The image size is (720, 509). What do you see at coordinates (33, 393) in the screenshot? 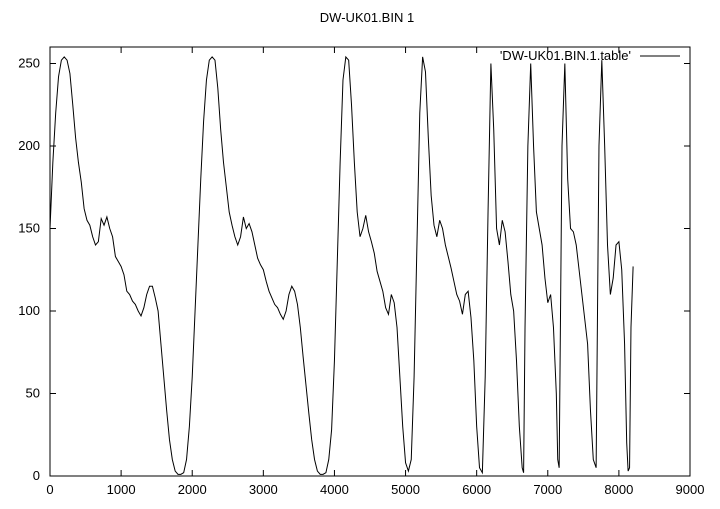
I see `y-tick-label: 50` at bounding box center [33, 393].